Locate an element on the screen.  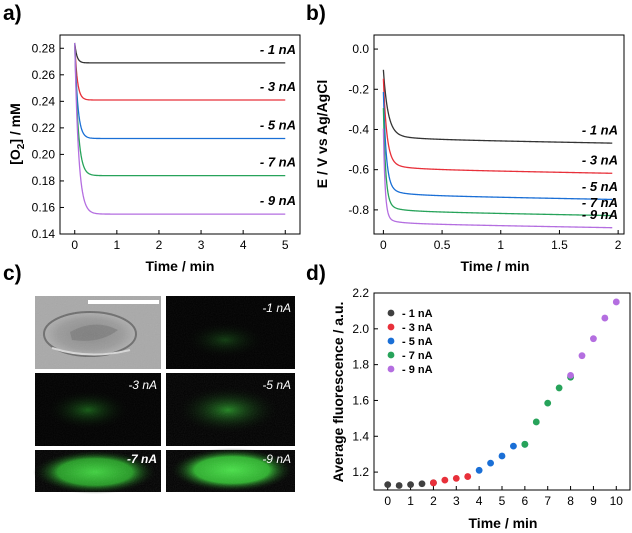
panel-b-curve-label-9-na: - 9 nA is located at coordinates (600, 214).